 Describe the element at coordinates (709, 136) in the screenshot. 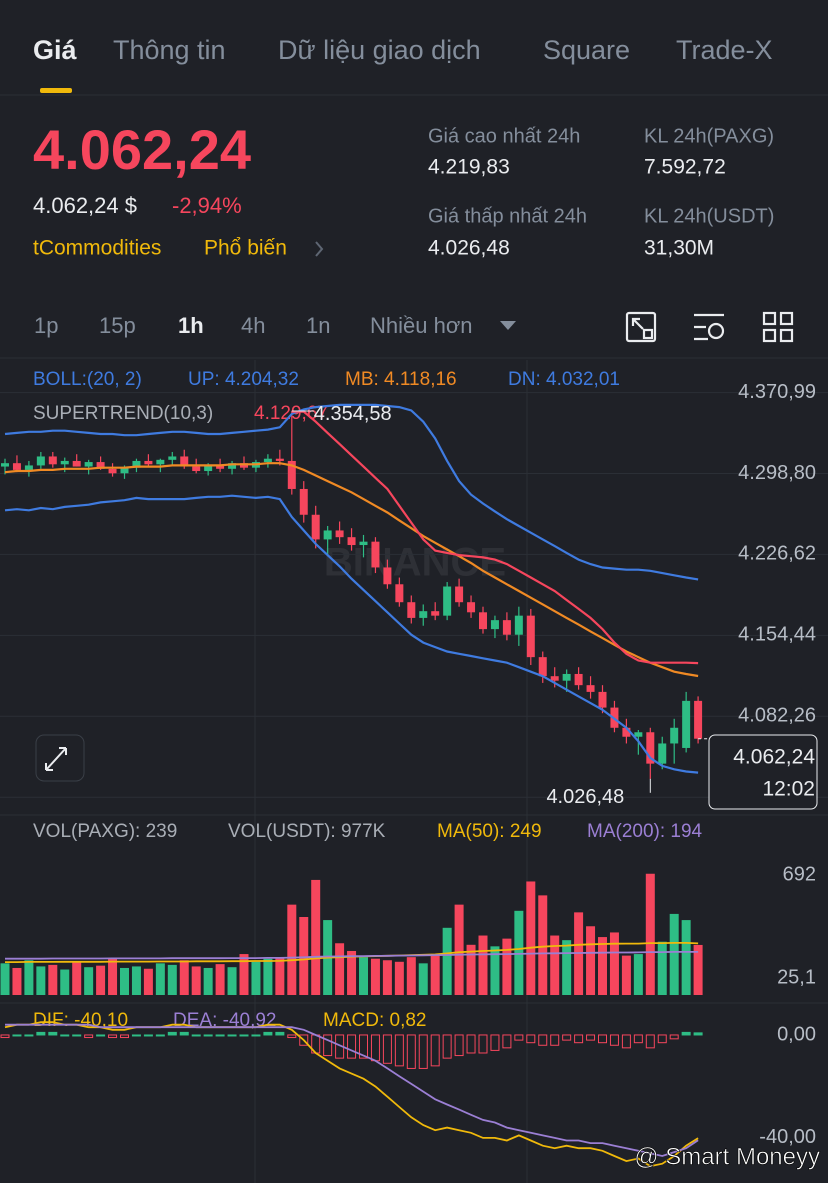

I see `stat-label: KL 24h(PAXG)` at that location.